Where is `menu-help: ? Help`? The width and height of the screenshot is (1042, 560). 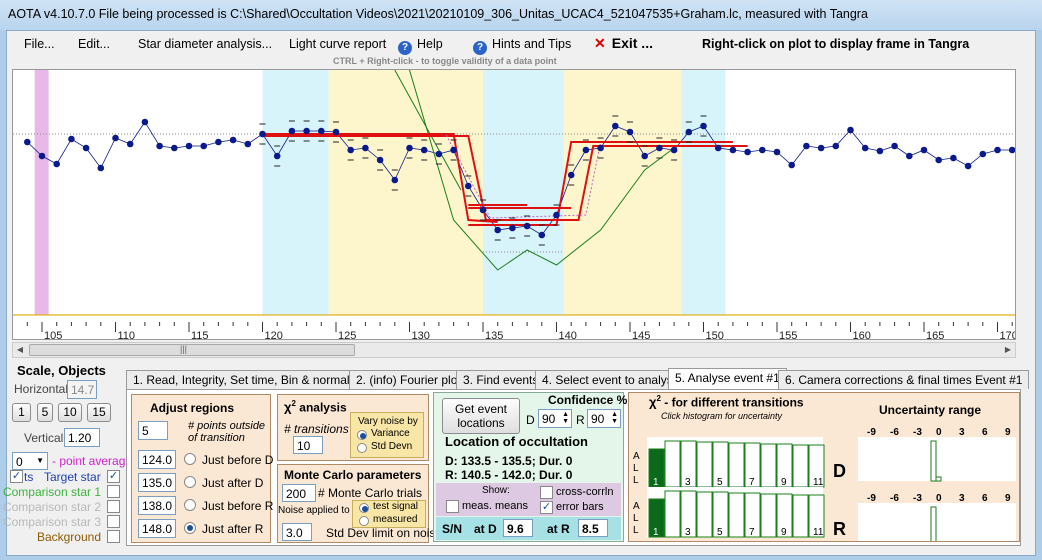 menu-help: ? Help is located at coordinates (420, 46).